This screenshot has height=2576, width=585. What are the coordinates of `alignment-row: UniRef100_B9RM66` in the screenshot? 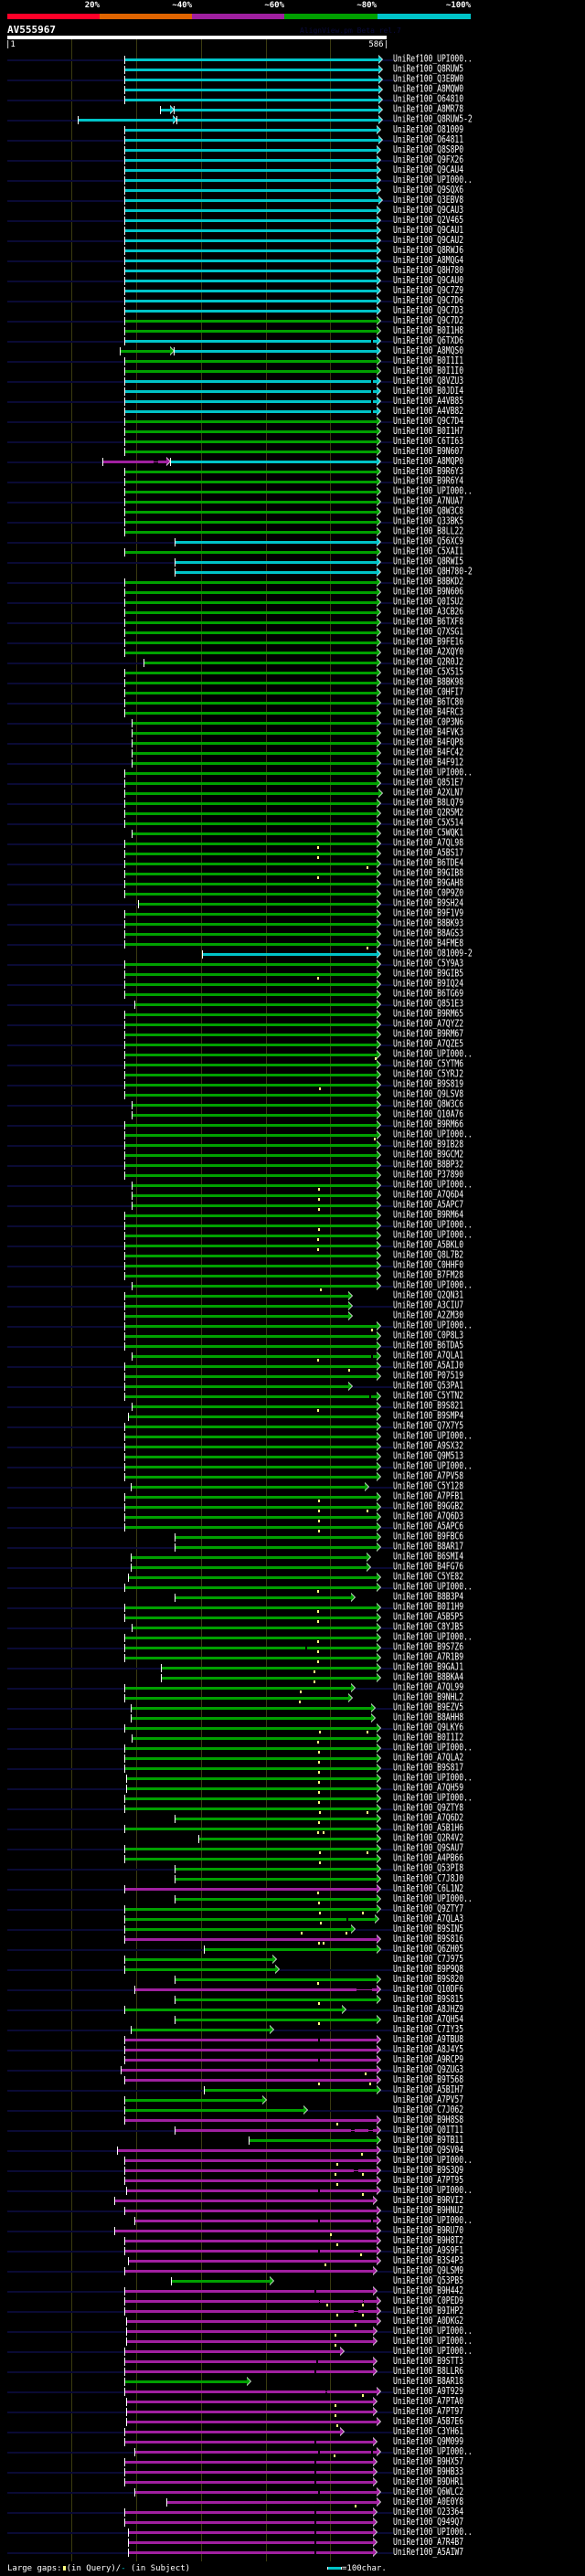 It's located at (293, 1124).